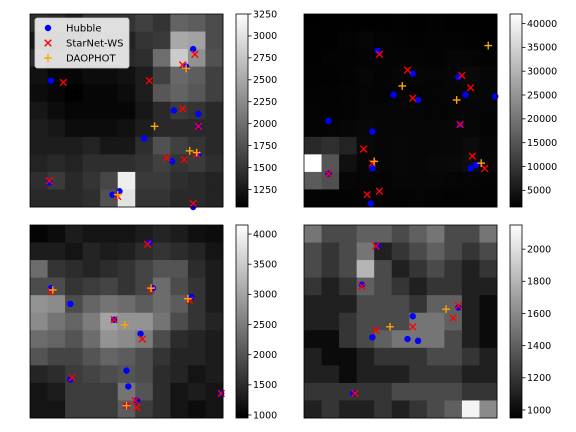 Image resolution: width=576 pixels, height=432 pixels. What do you see at coordinates (406, 124) in the screenshot?
I see `starnet-markers` at bounding box center [406, 124].